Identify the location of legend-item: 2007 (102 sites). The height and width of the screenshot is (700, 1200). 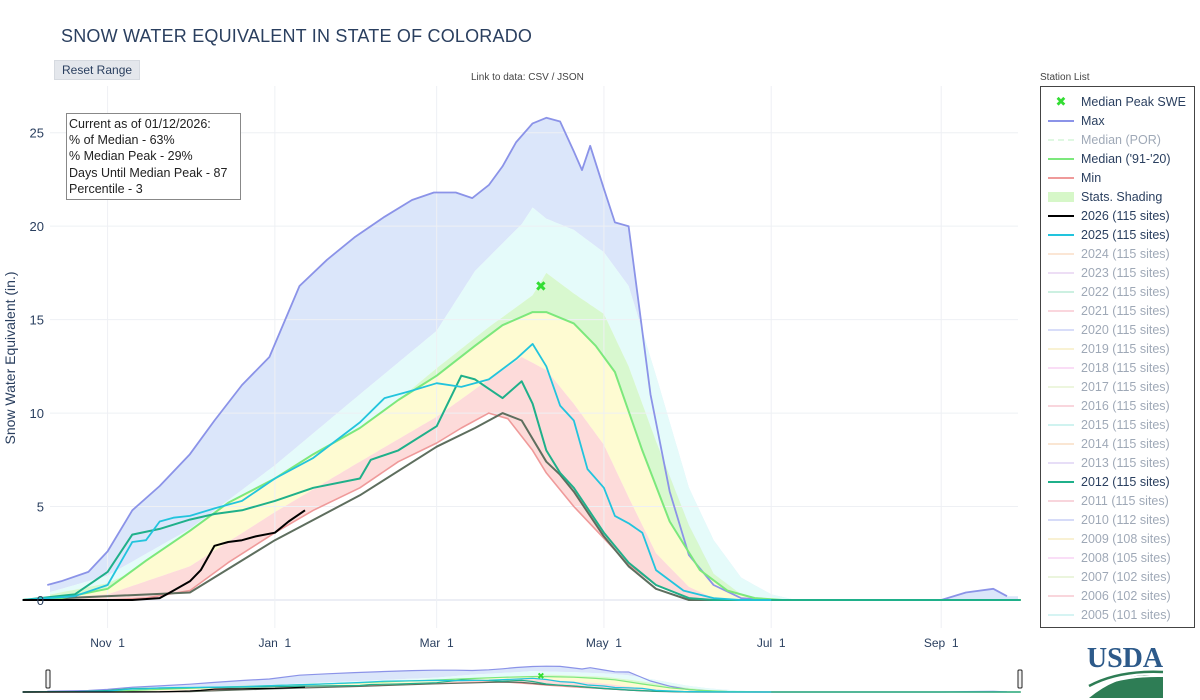
(1117, 576).